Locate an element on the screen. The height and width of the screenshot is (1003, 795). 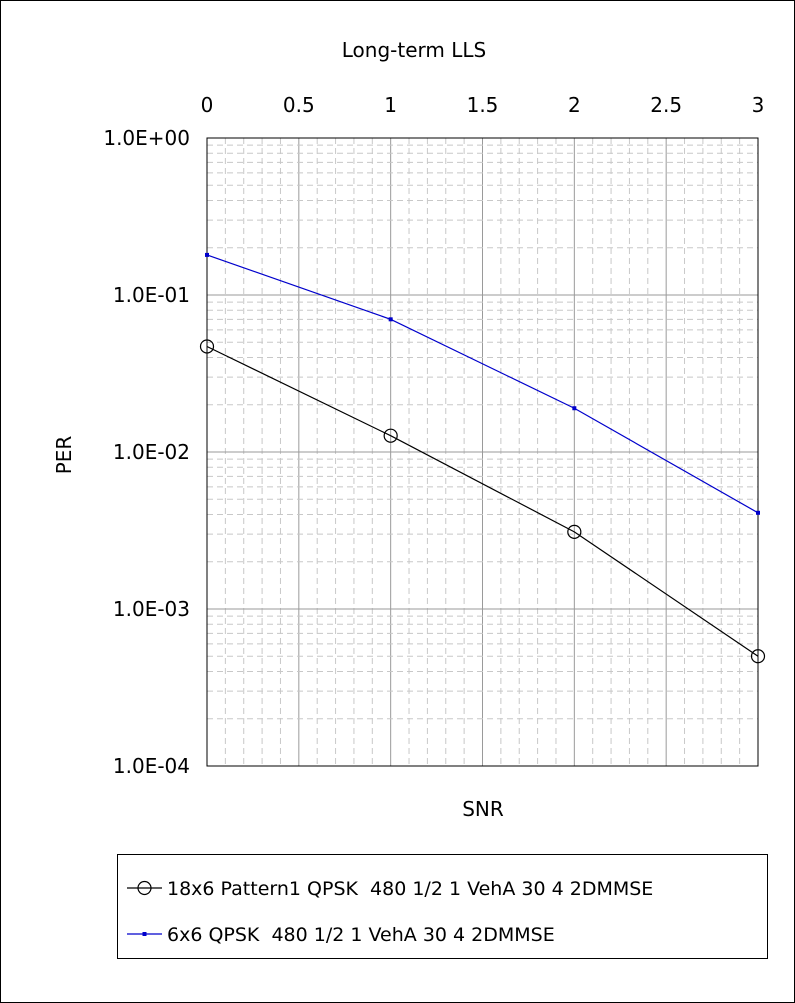
x-tick-label: 1.5 is located at coordinates (483, 105).